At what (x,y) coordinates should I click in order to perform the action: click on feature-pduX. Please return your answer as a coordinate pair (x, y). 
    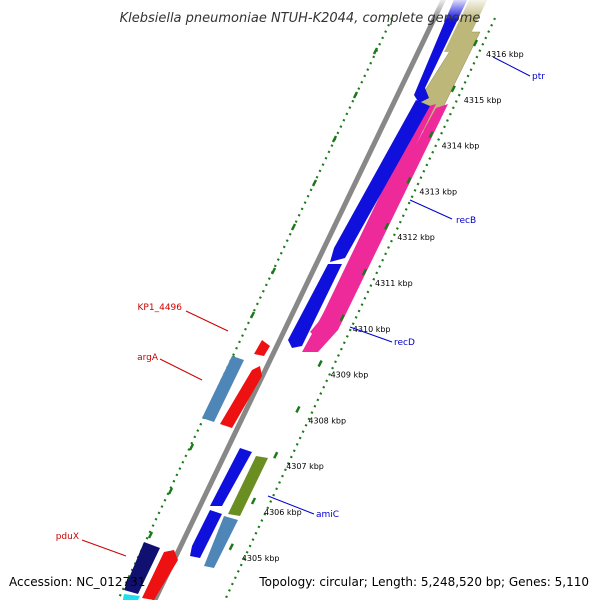
    Looking at the image, I should click on (142, 568).